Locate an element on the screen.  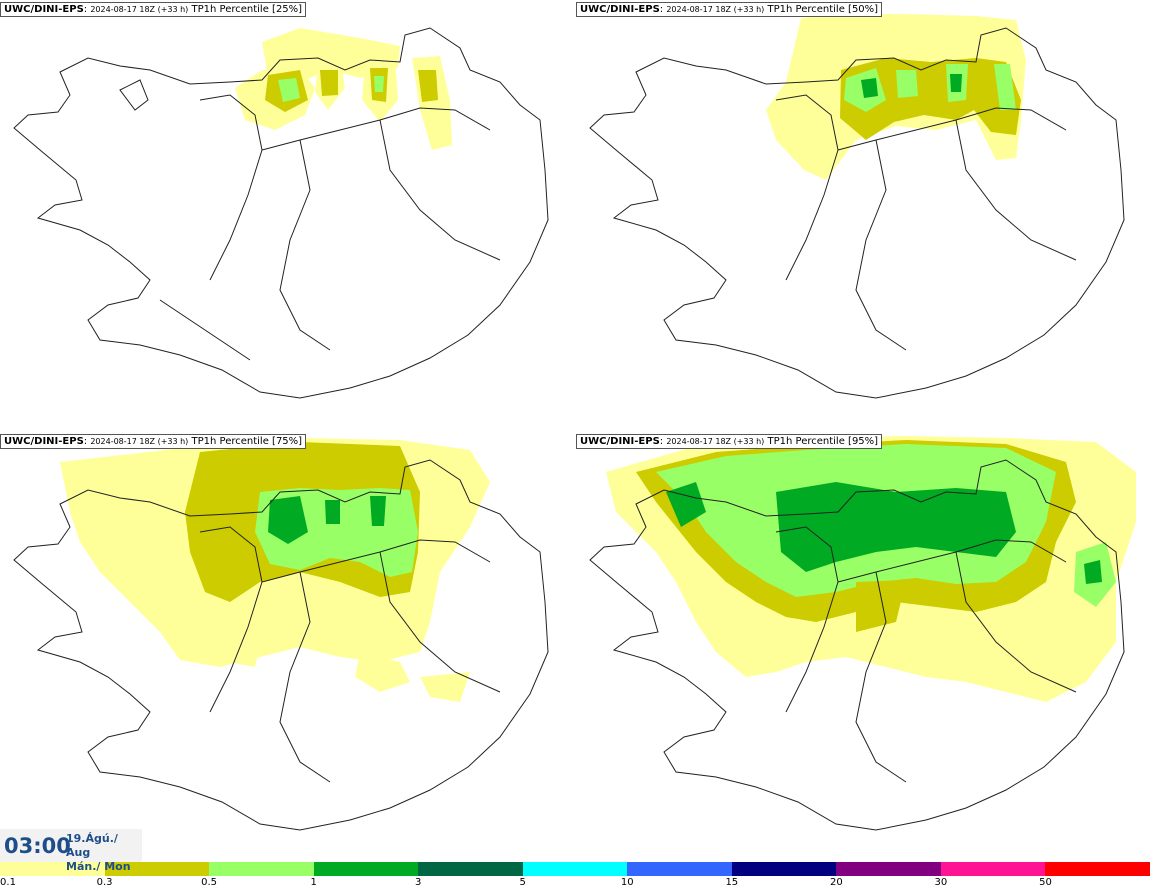
valid-time-box: 03:00 19.Ágú./ Aug Mán./ Mon is located at coordinates (71, 851).